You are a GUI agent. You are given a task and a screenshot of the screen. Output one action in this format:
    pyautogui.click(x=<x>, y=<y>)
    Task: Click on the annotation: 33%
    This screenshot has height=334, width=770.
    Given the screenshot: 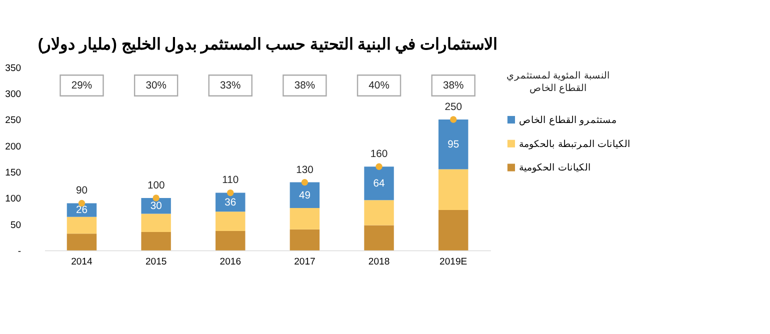 What is the action you would take?
    pyautogui.click(x=230, y=86)
    